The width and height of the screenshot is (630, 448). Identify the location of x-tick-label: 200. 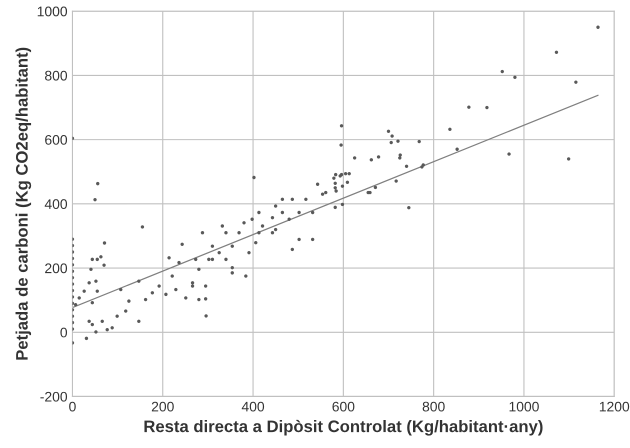
(163, 407).